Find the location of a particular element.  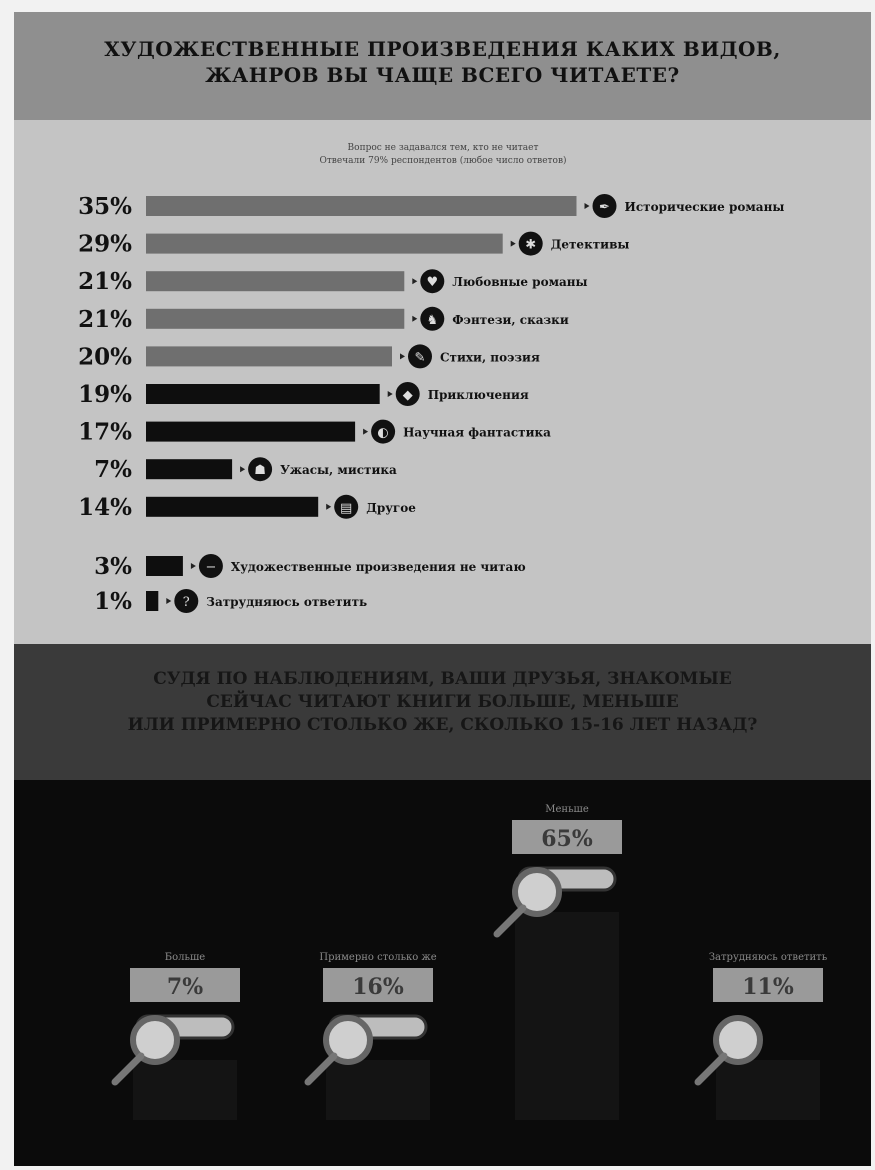

chart-title-line-1: ХУДОЖЕСТВЕННЫЕ ПРОИЗВЕДЕНИЯ КАКИХ ВИДОВ, is located at coordinates (442, 49).